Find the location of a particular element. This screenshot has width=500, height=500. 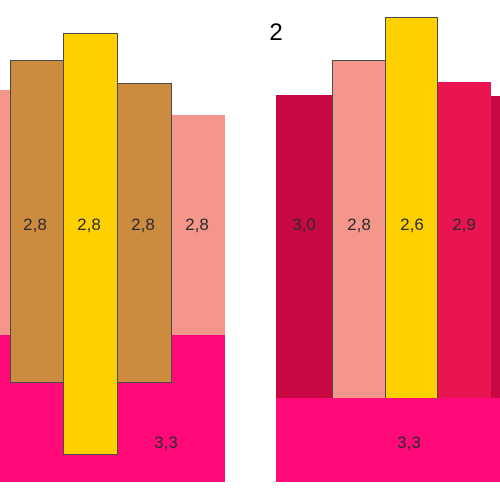

left-column-3-value: 2,8 is located at coordinates (143, 224).